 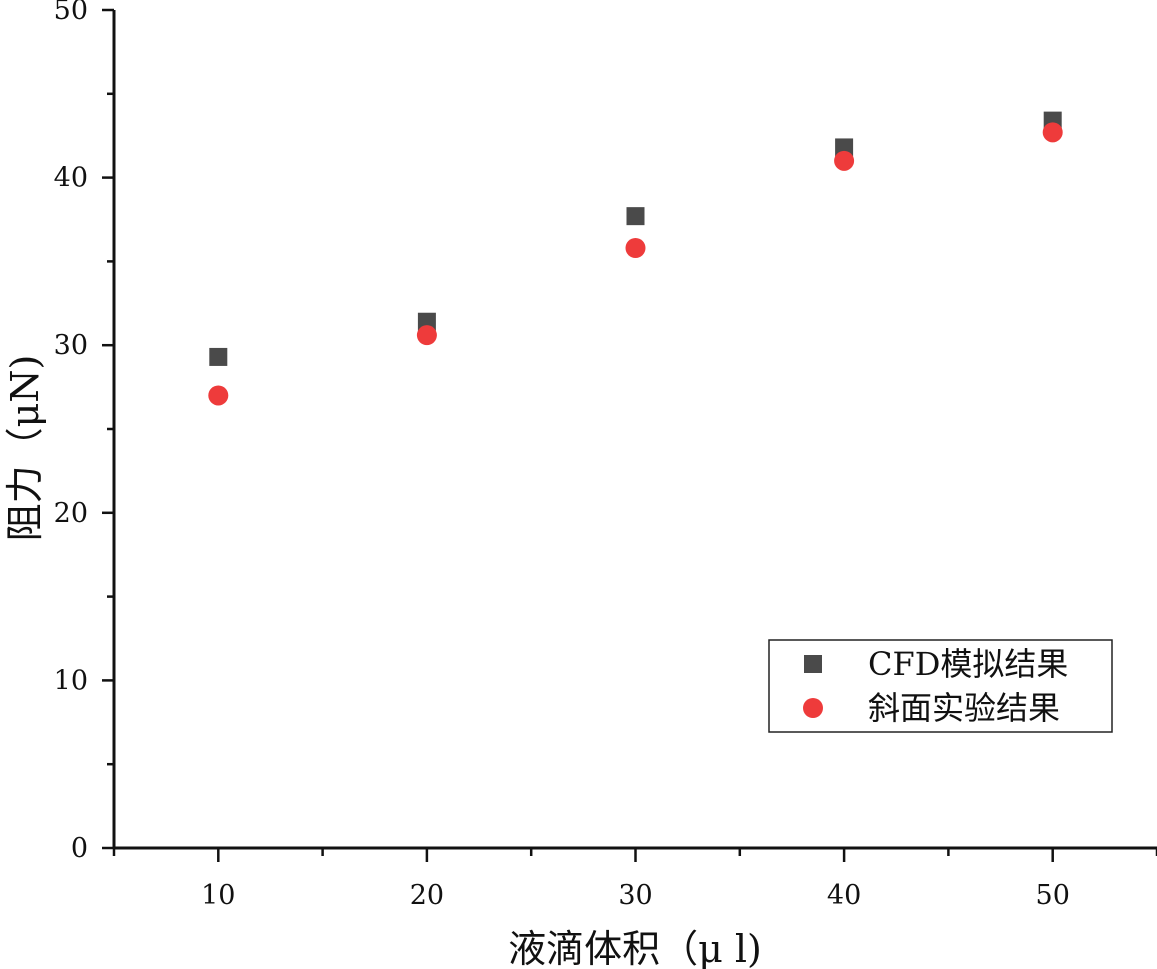 What do you see at coordinates (813, 664) in the screenshot?
I see `legend-marker-cfd` at bounding box center [813, 664].